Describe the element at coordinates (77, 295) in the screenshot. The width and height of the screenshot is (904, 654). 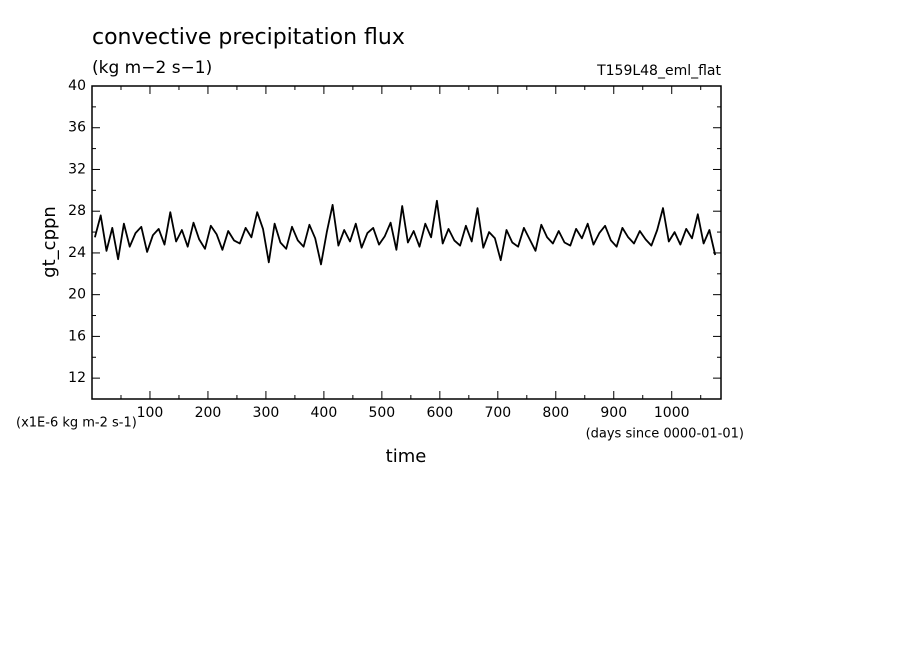
I see `y-tick-label: 20` at that location.